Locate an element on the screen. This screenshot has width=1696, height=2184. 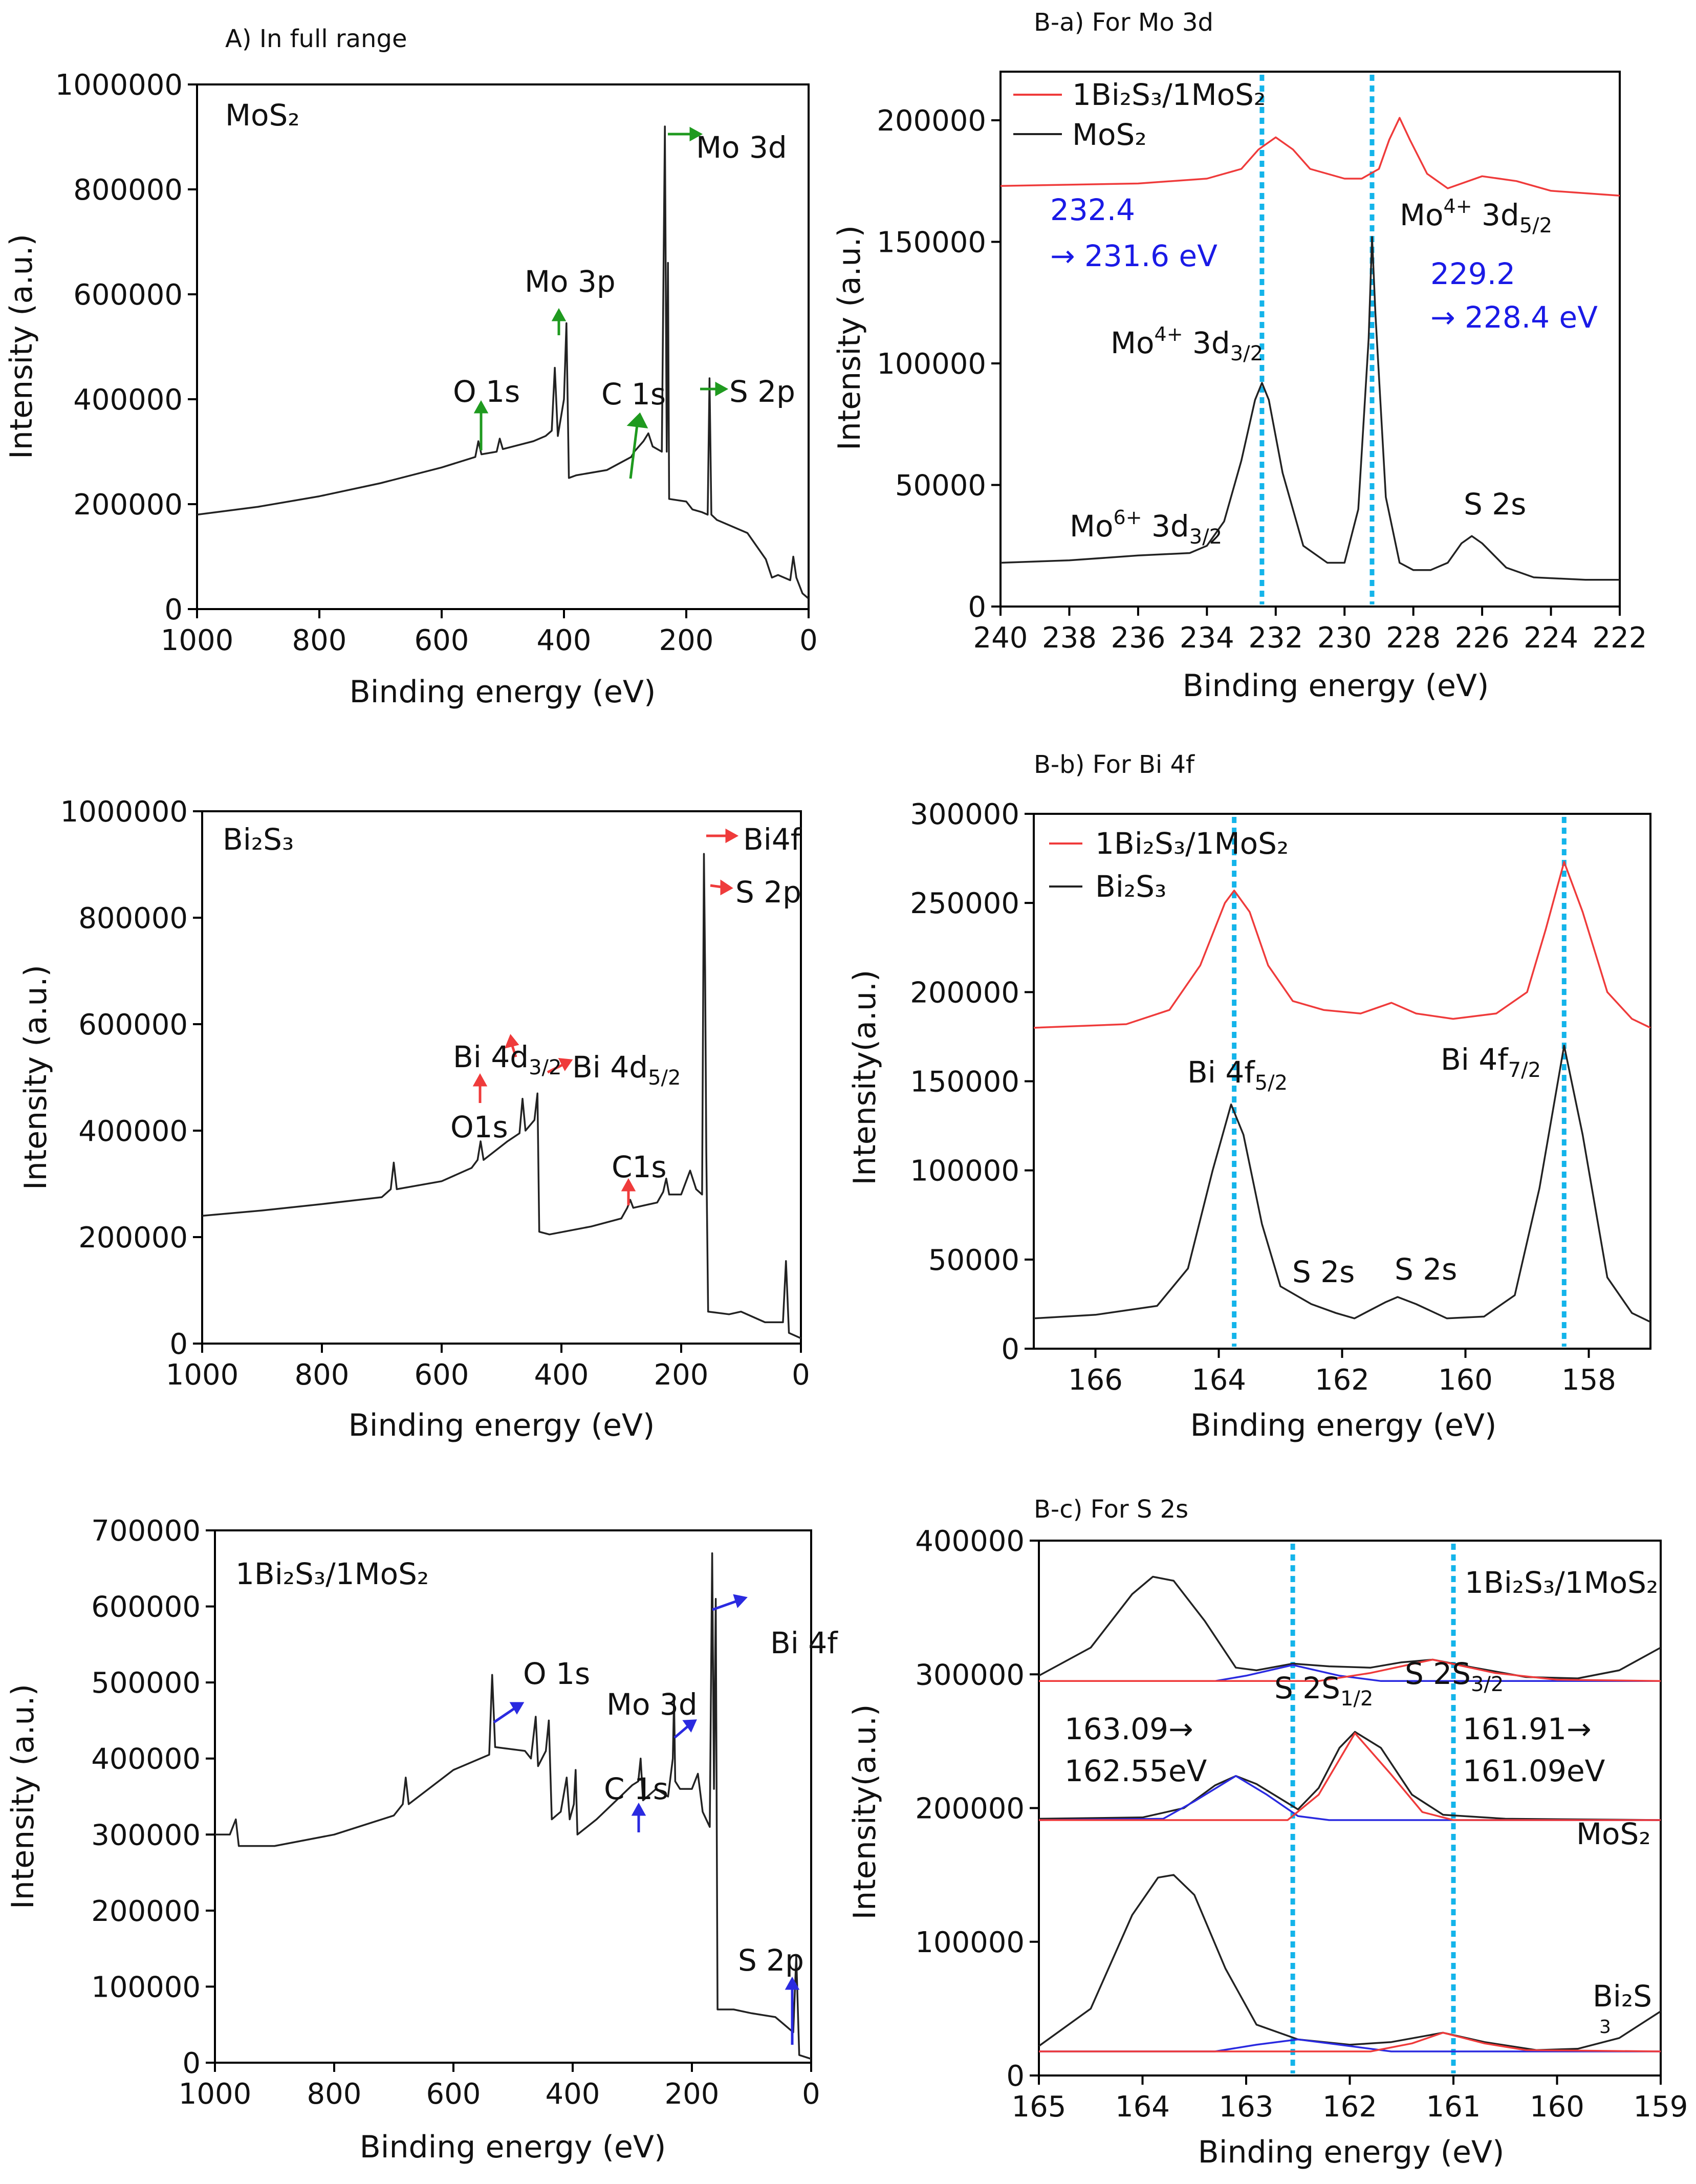
y-axis-label-a3: Intensity (a.u.) is located at coordinates (23, 1796).